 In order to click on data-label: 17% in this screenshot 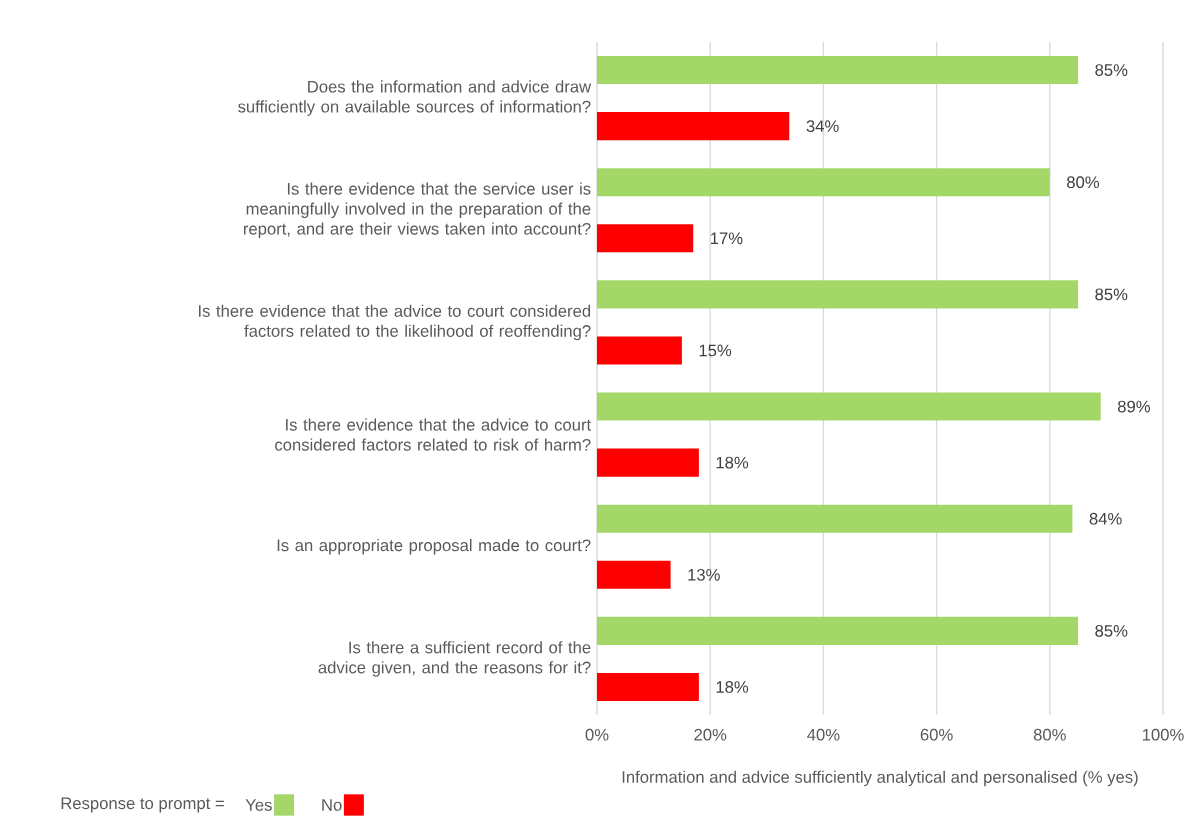, I will do `click(726, 238)`.